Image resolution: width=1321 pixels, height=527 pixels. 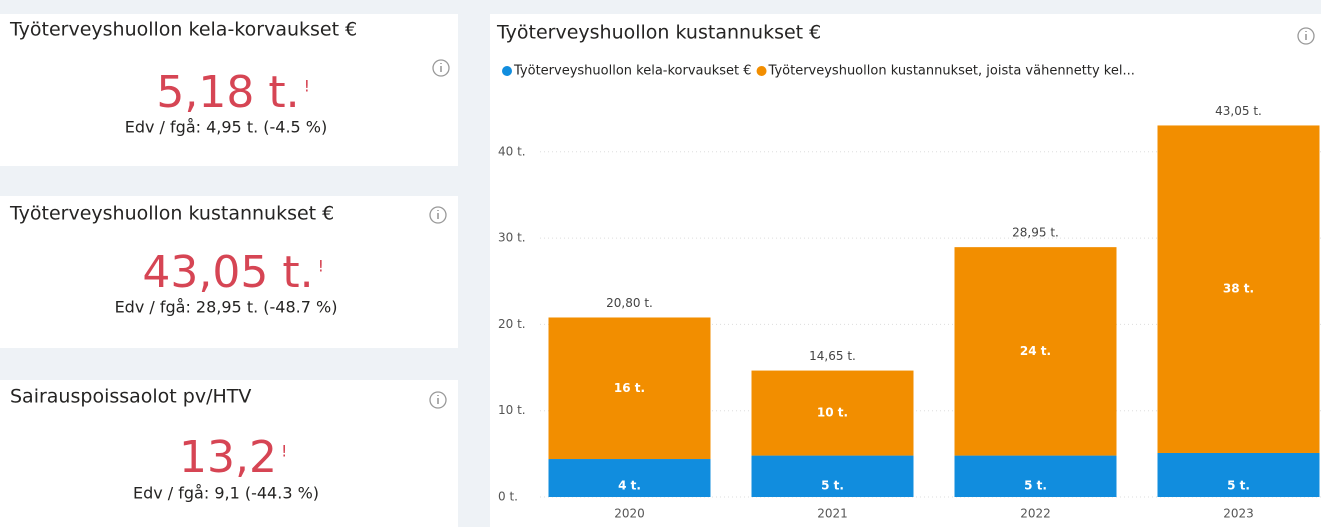 What do you see at coordinates (226, 307) in the screenshot?
I see `comparison: Edv / fgå: 28,95 t. (-48.7 %)` at bounding box center [226, 307].